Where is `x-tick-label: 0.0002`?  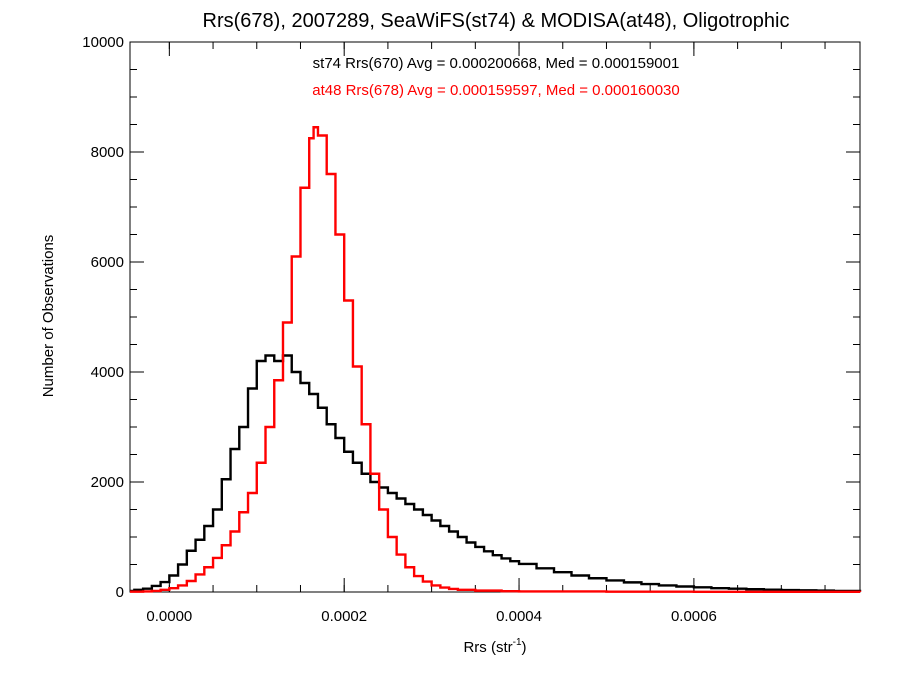
x-tick-label: 0.0002 is located at coordinates (344, 616).